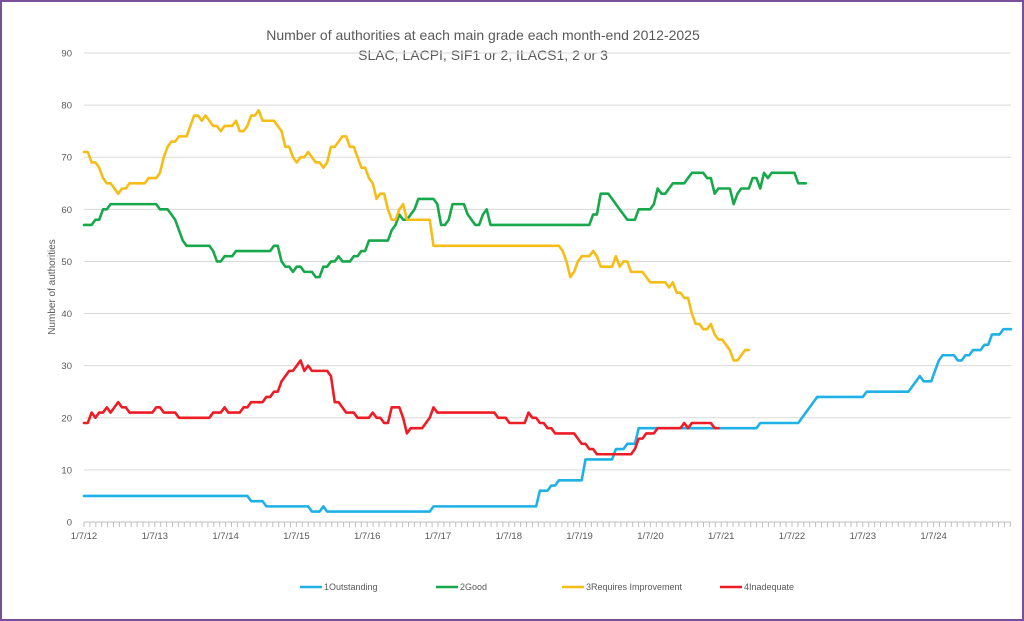  What do you see at coordinates (69, 523) in the screenshot?
I see `y-tick-label: 0` at bounding box center [69, 523].